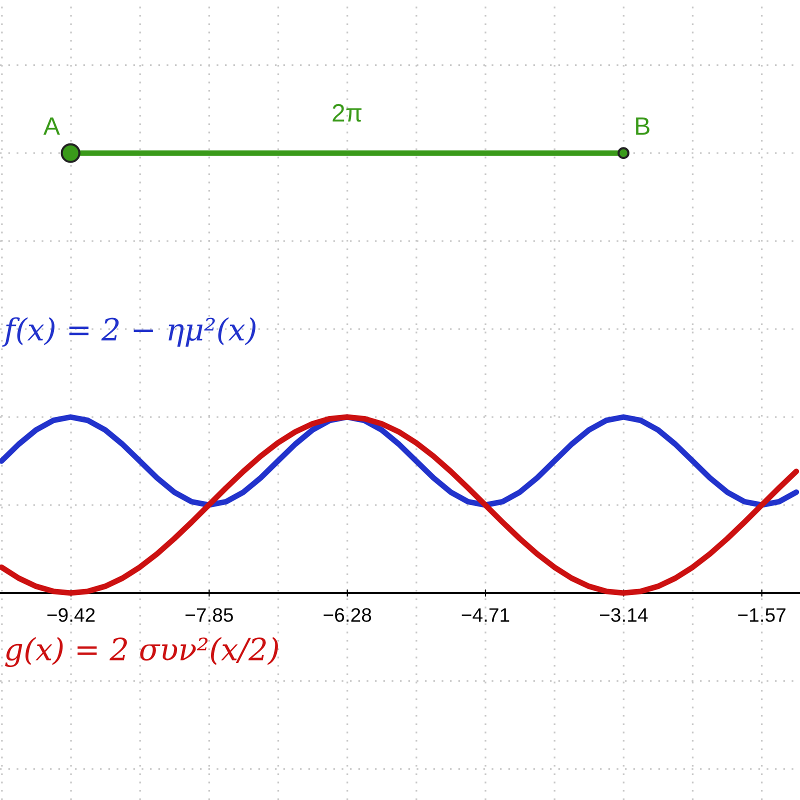 The image size is (800, 800). I want to click on text: A, so click(51, 126).